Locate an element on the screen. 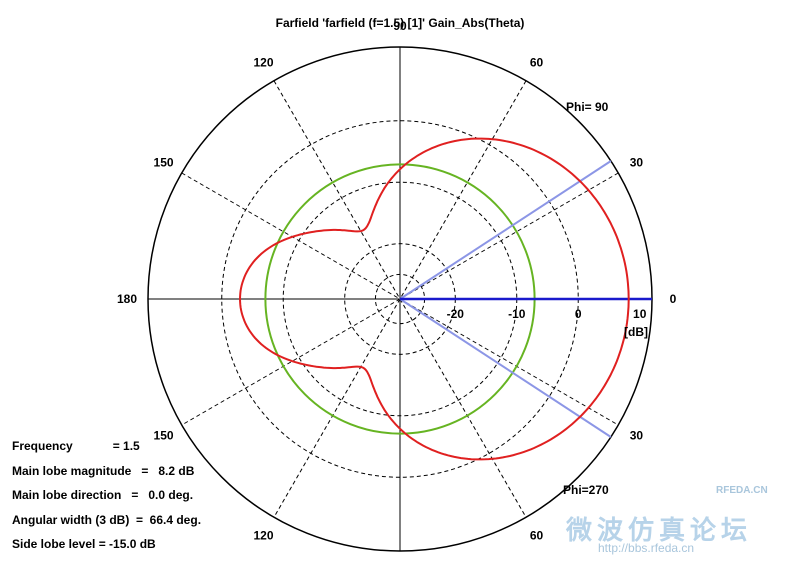 The height and width of the screenshot is (561, 800). phi-bottom-label: Phi=270 is located at coordinates (586, 490).